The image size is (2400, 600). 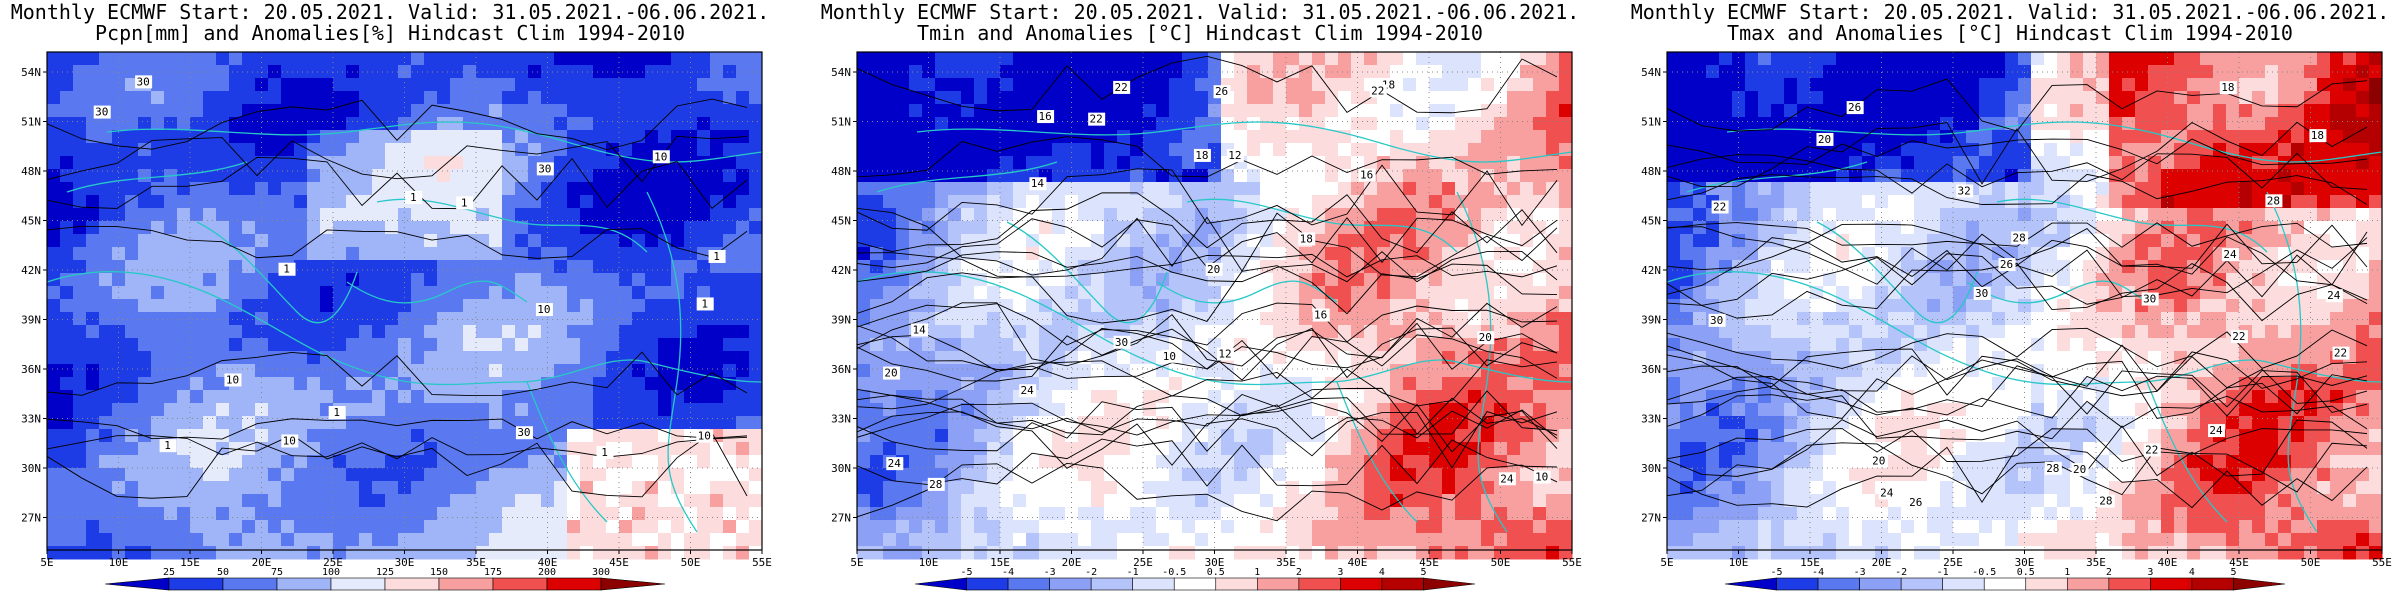 What do you see at coordinates (2026, 572) in the screenshot?
I see `colorbar-label: 0.5` at bounding box center [2026, 572].